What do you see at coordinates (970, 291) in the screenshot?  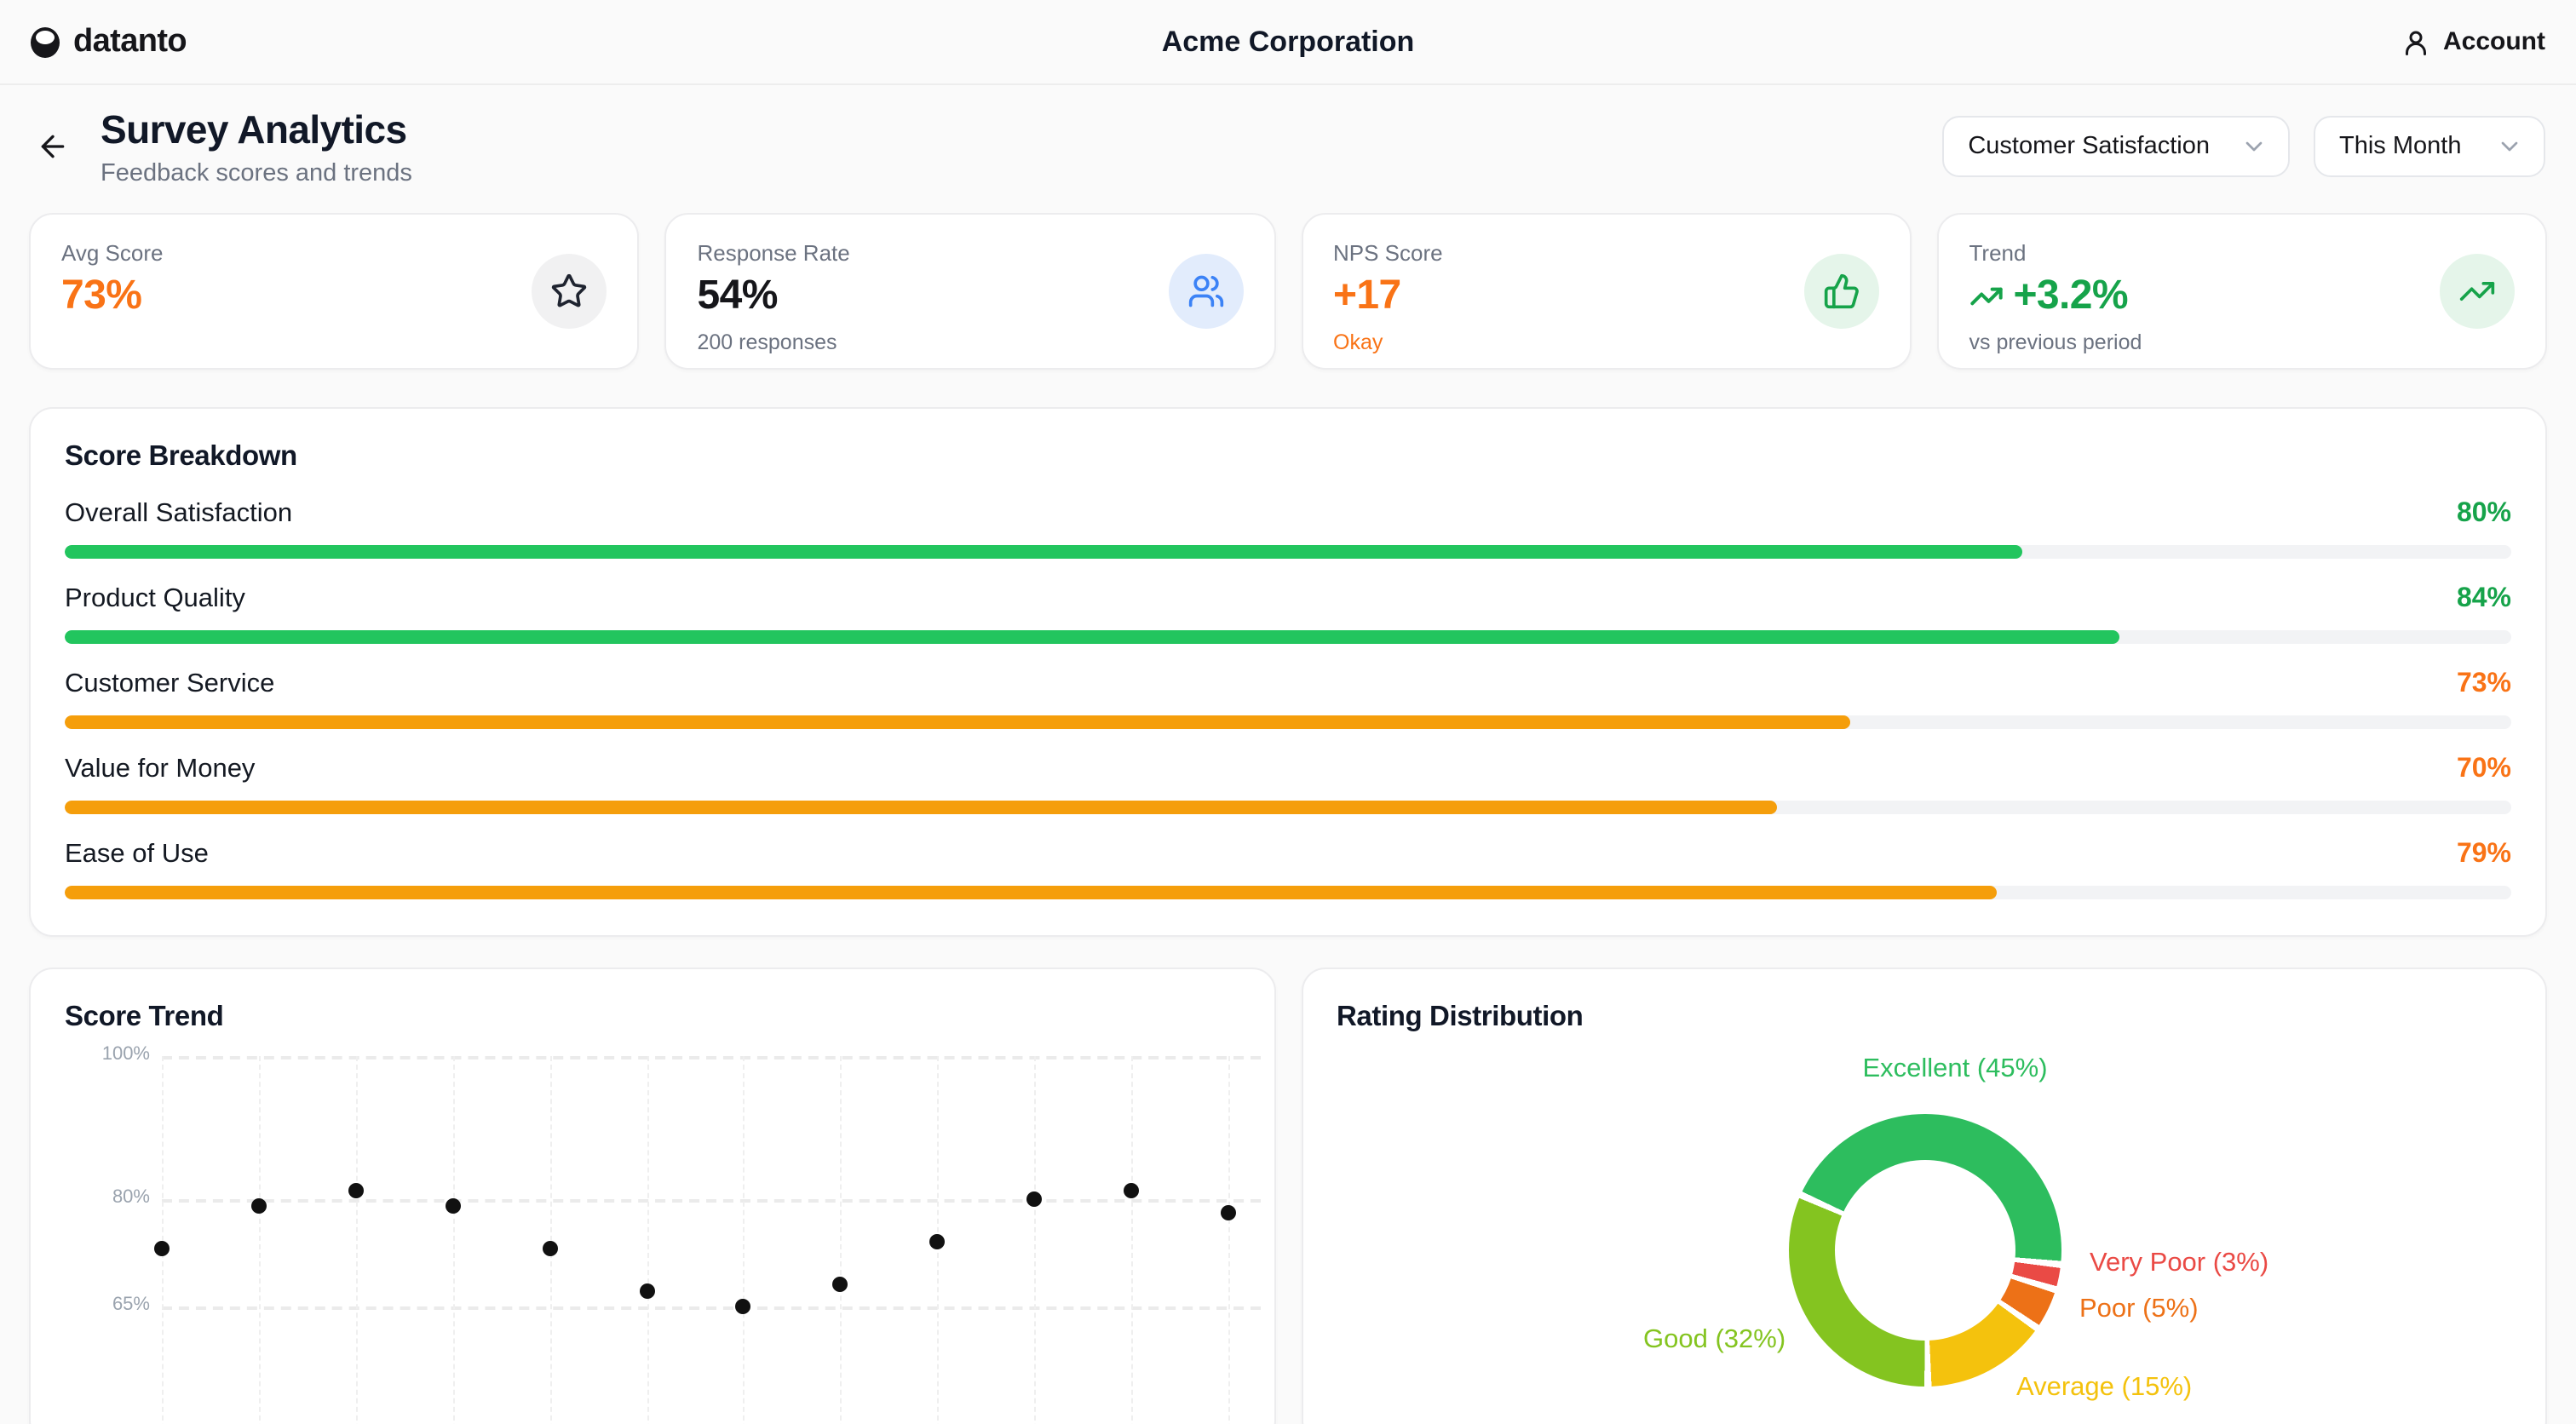 I see `stat-card-response-rate: Response Rate 54% 200 responses` at bounding box center [970, 291].